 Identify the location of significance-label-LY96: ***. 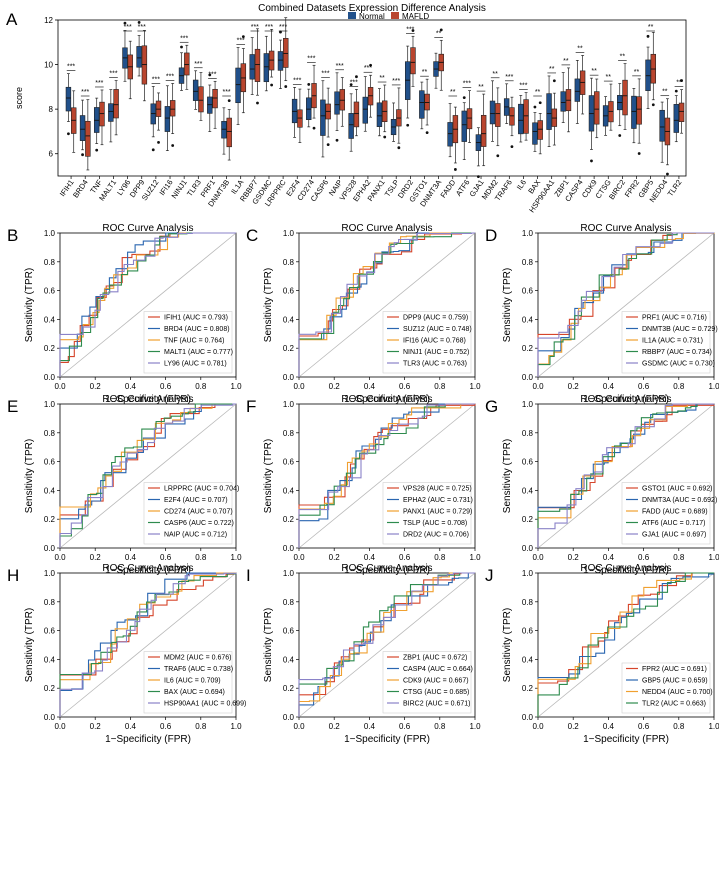
(128, 27).